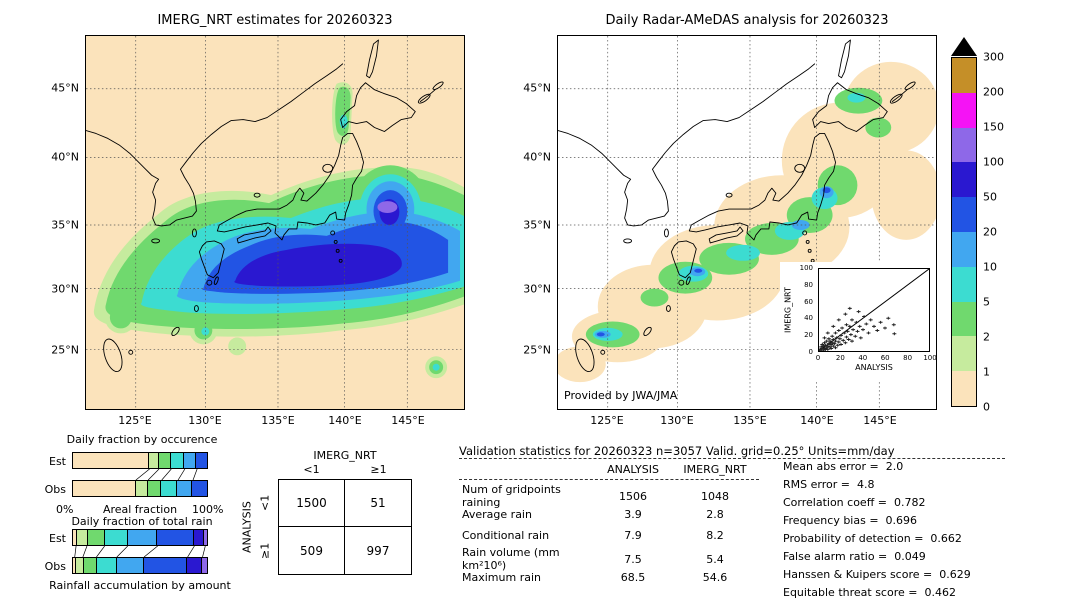 This screenshot has width=1080, height=612. Describe the element at coordinates (608, 559) in the screenshot. I see `stats-row: Rain volume (mm km²10⁶) 7.5 5.4` at that location.